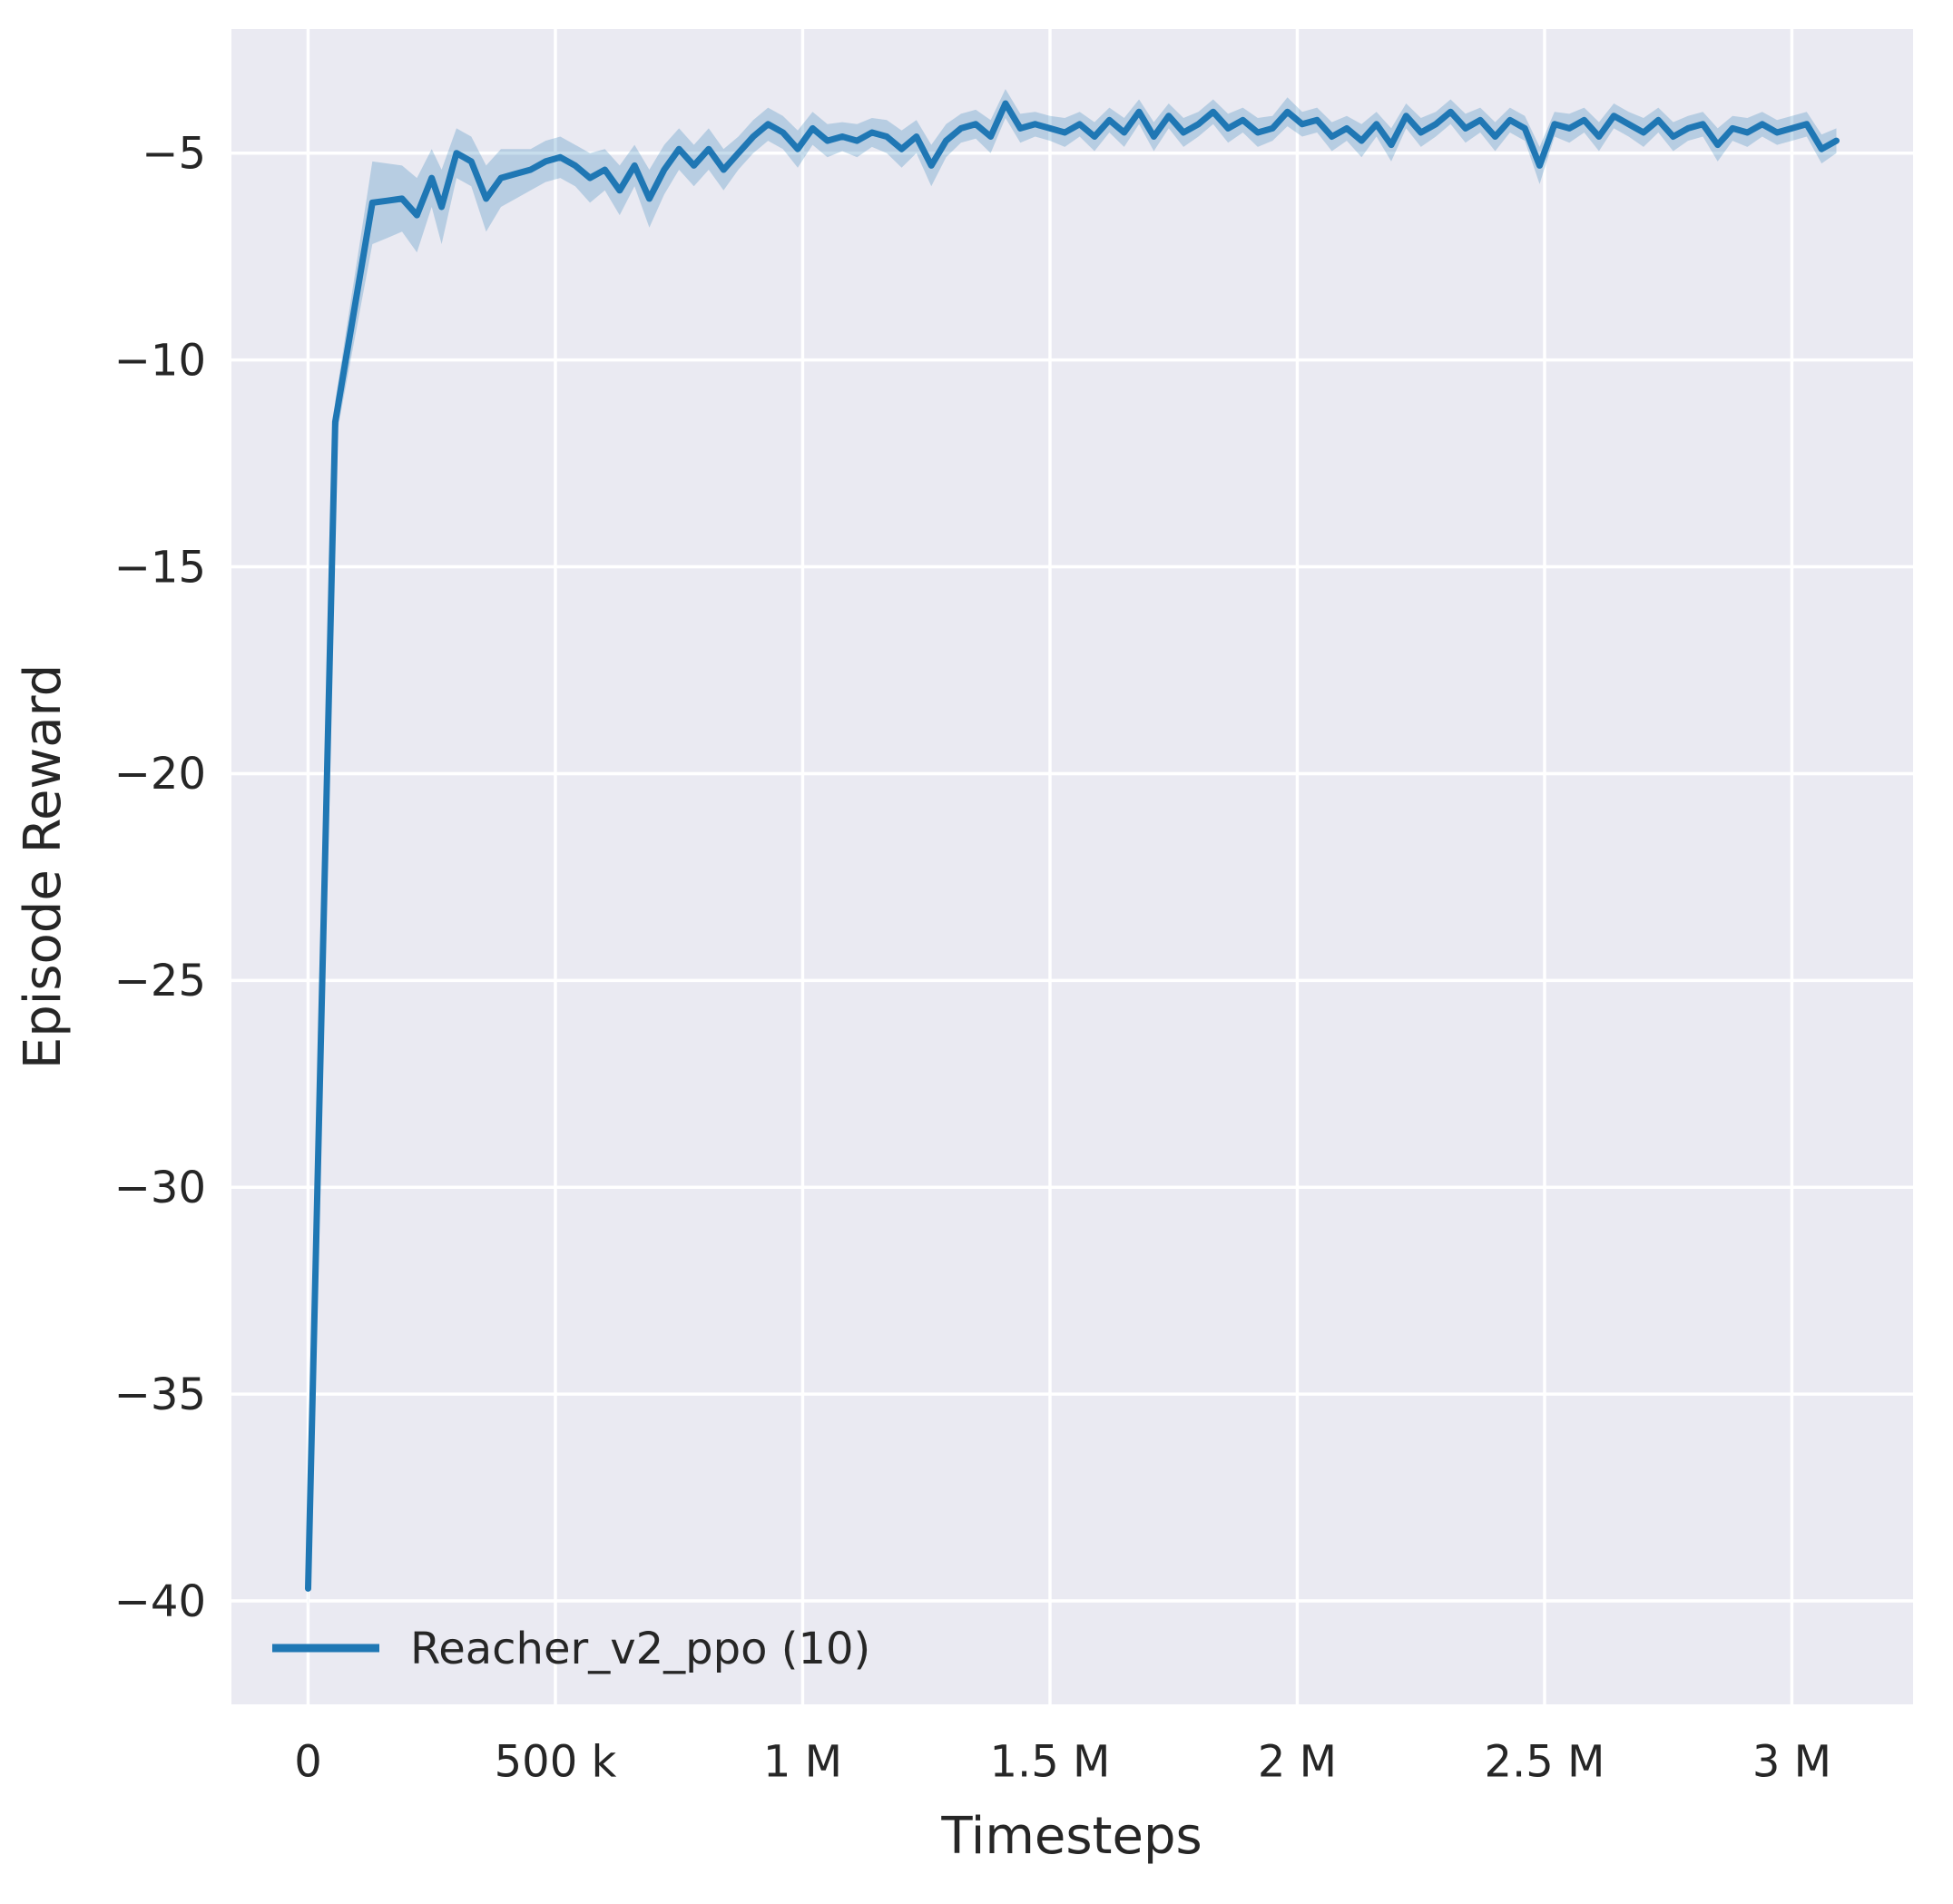  Describe the element at coordinates (160, 775) in the screenshot. I see `y-tick-label: −20` at that location.